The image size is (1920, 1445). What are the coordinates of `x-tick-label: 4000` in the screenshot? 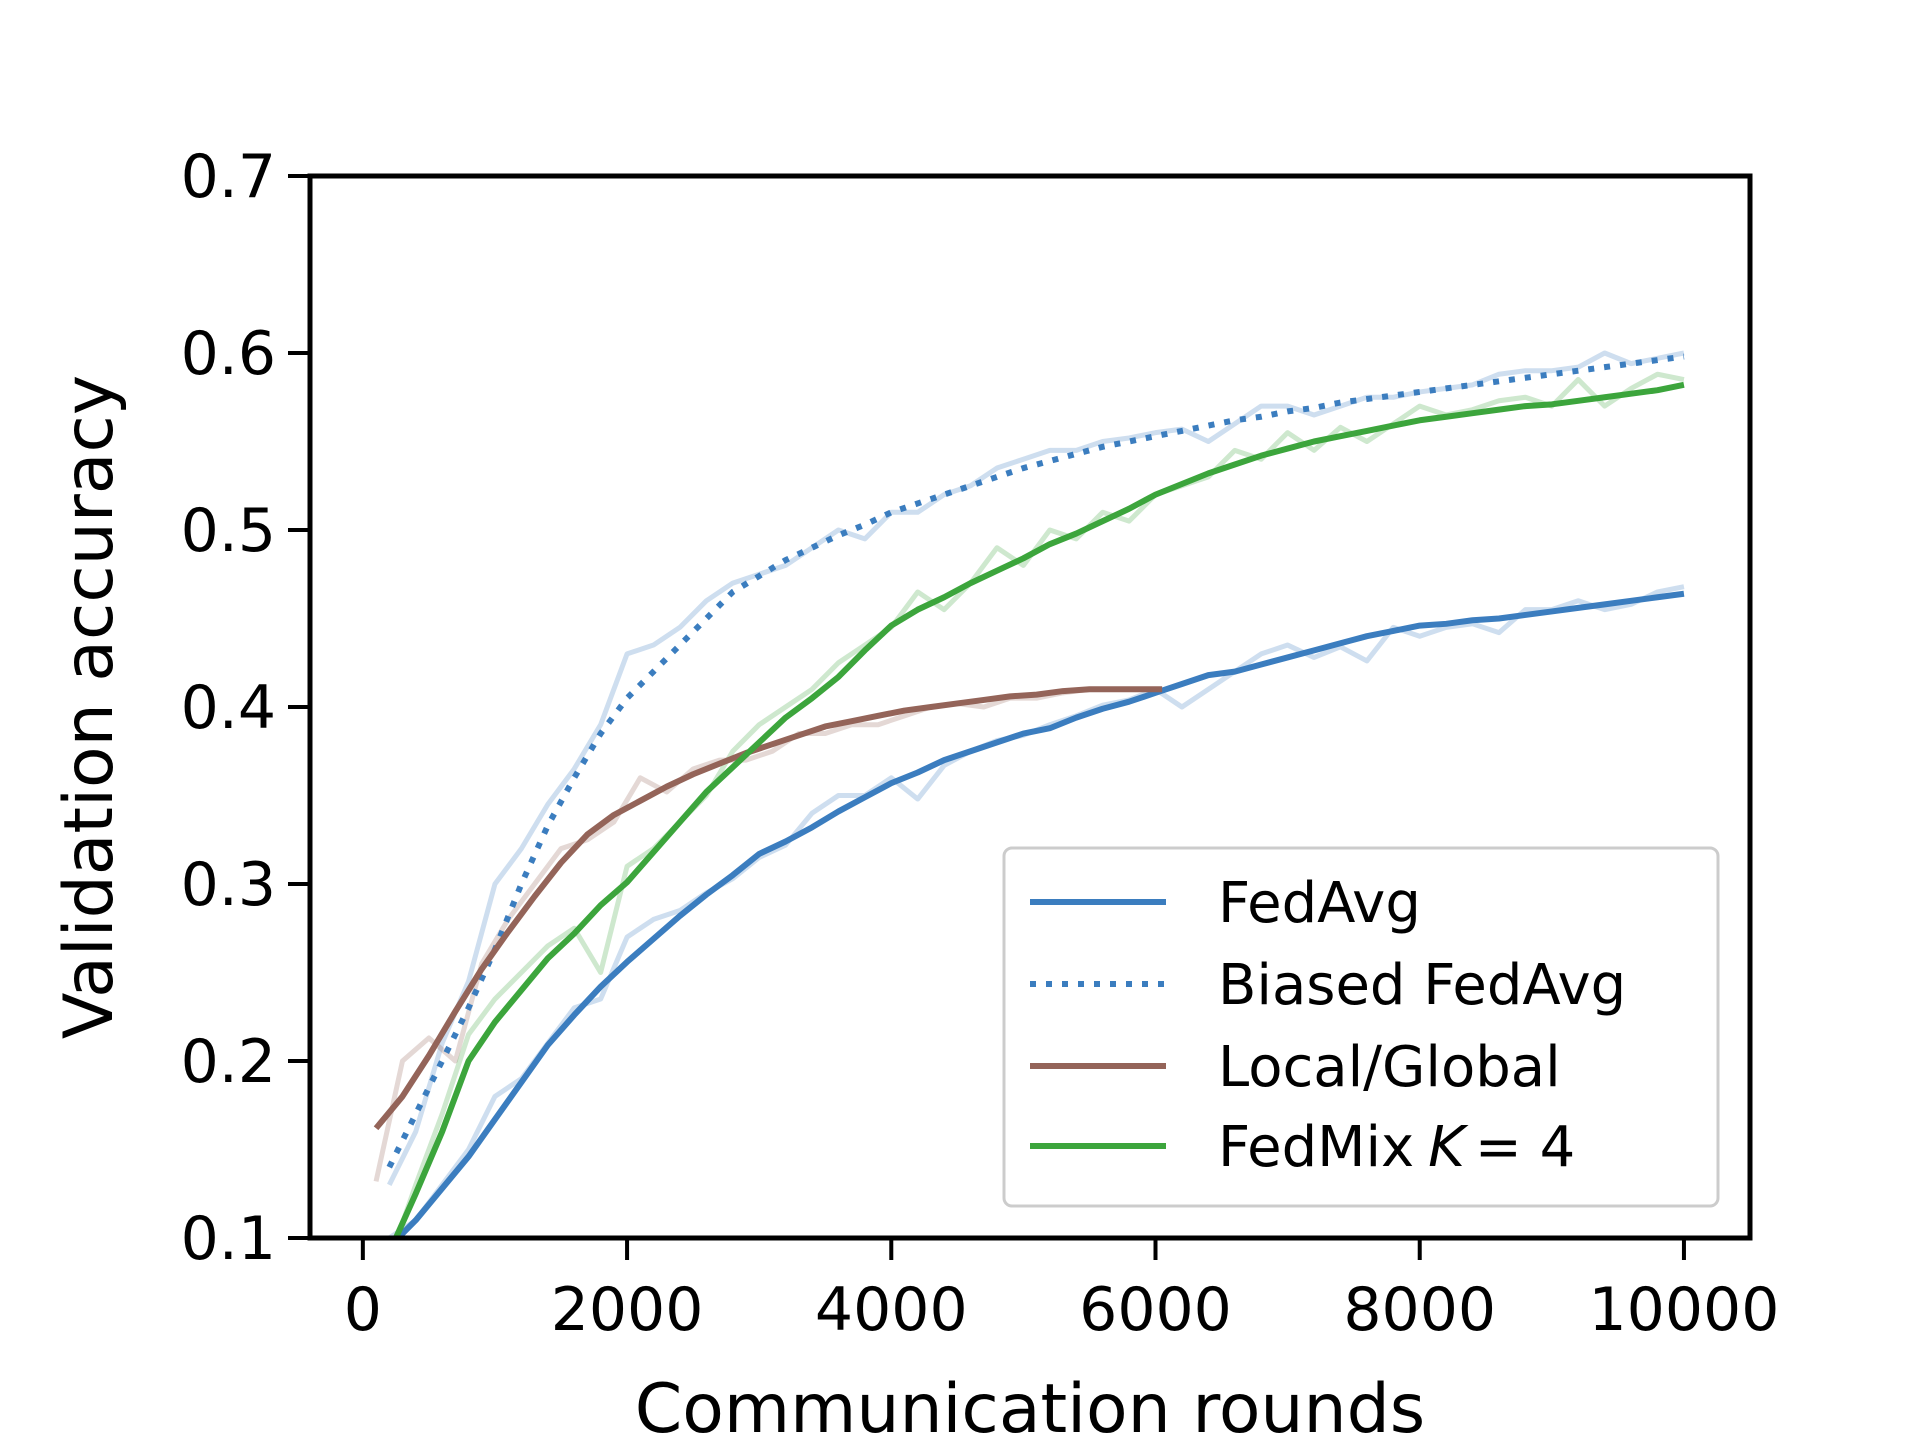 It's located at (891, 1310).